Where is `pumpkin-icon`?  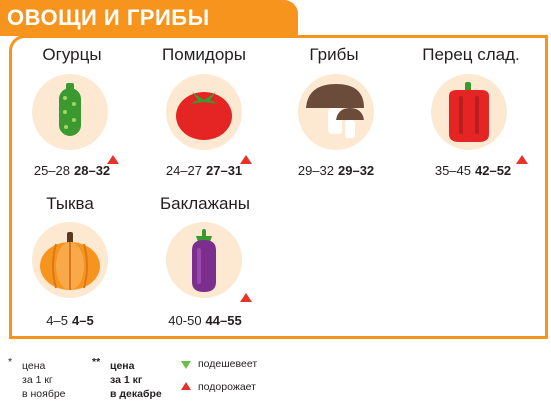 pumpkin-icon is located at coordinates (70, 261).